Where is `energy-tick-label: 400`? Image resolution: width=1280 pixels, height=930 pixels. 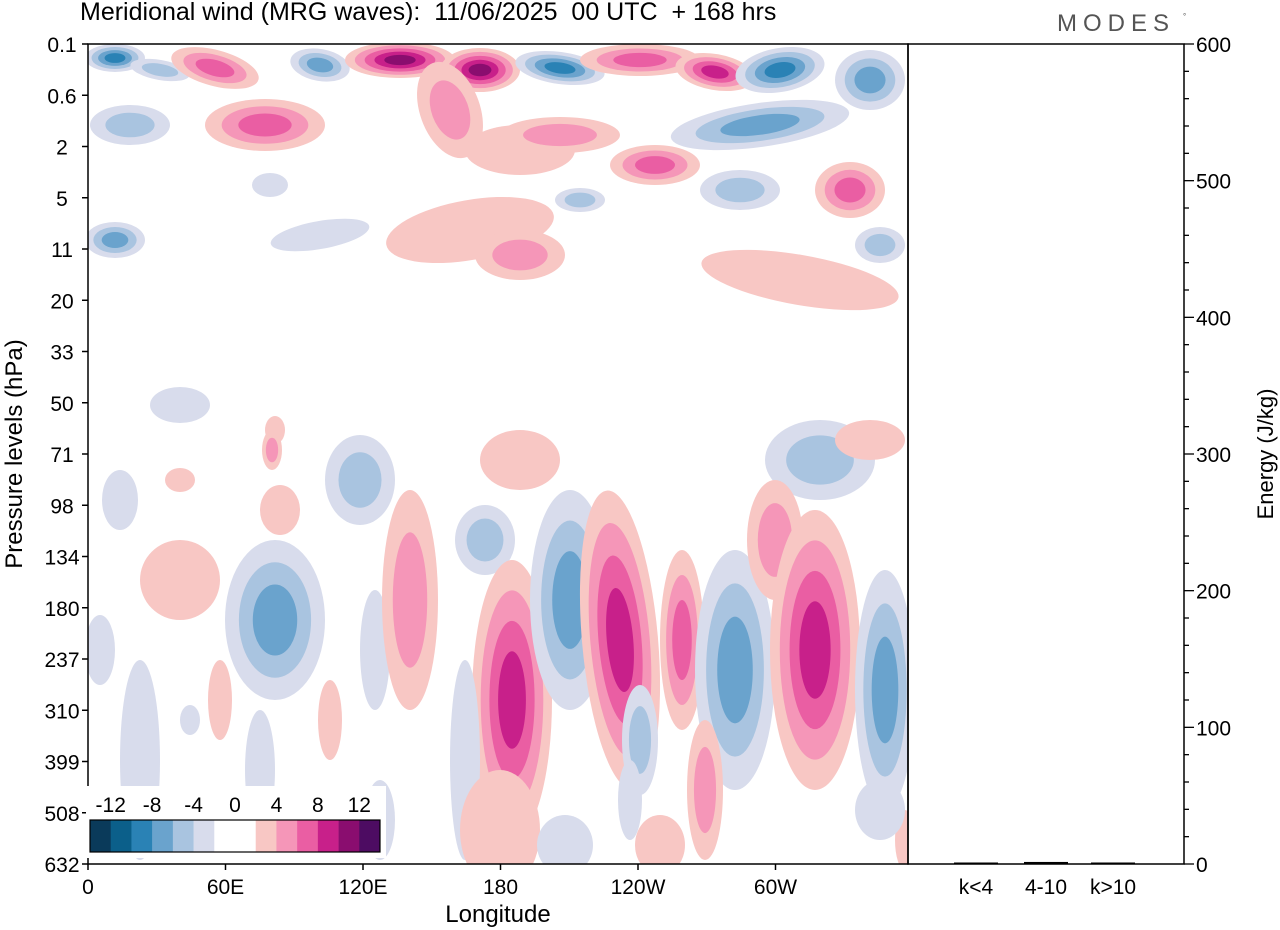 energy-tick-label: 400 is located at coordinates (1213, 318).